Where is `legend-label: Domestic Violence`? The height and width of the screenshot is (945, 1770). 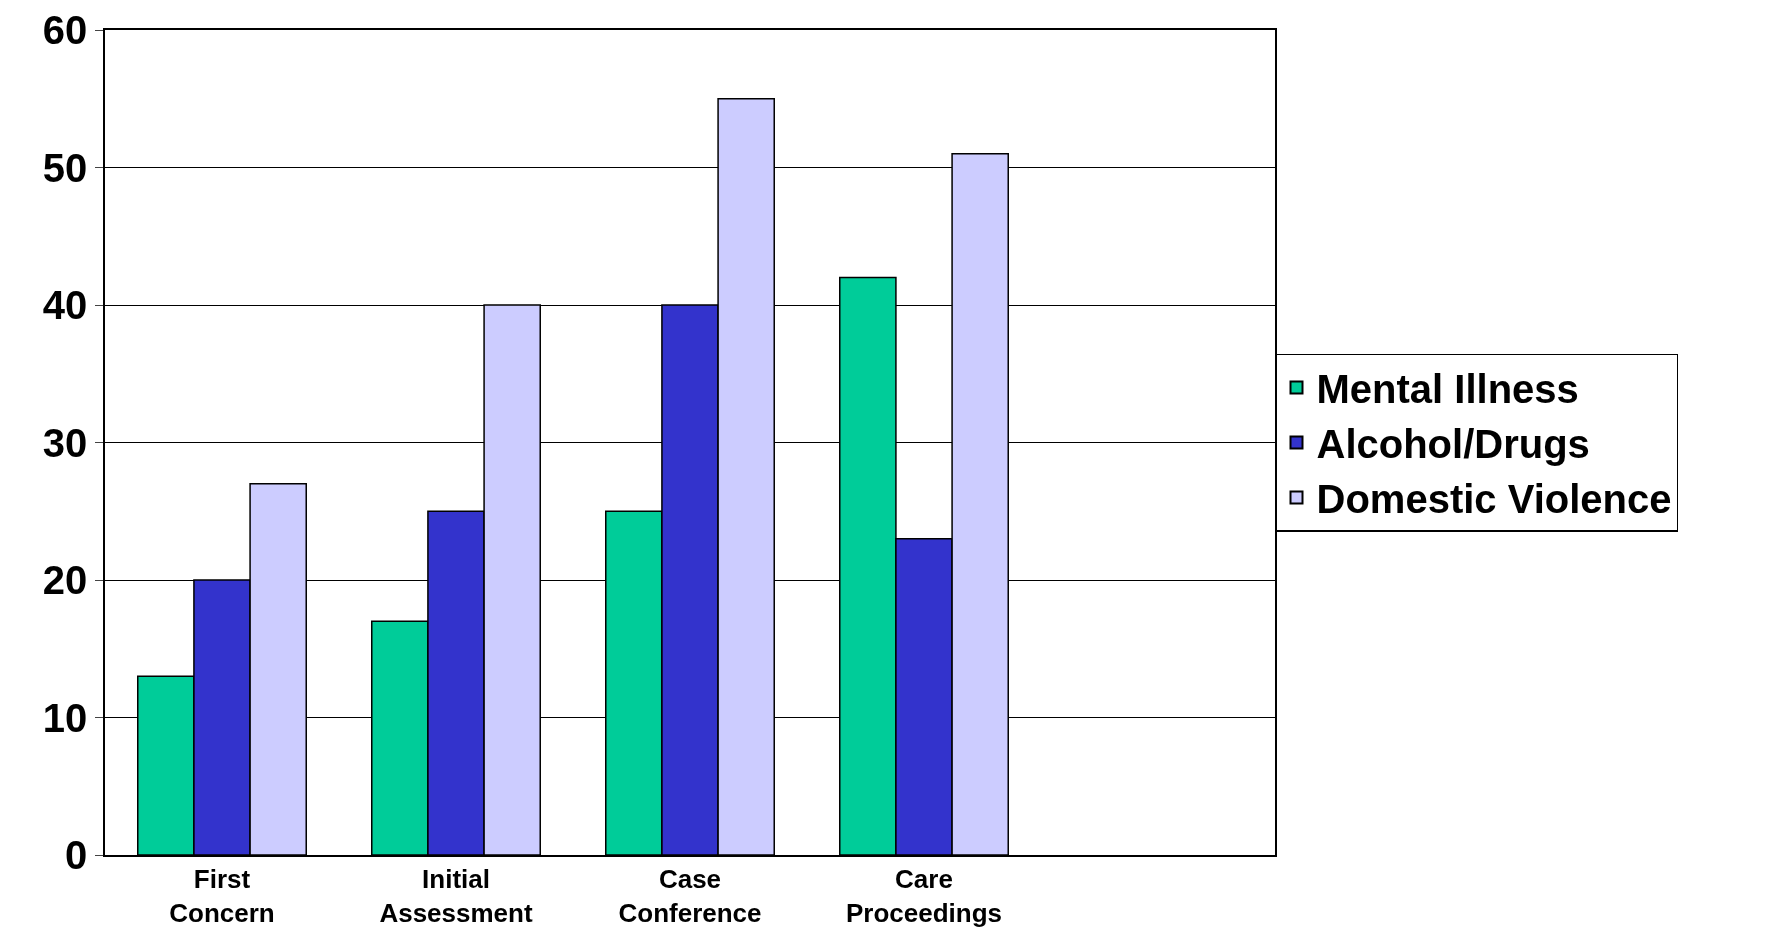 legend-label: Domestic Violence is located at coordinates (1494, 499).